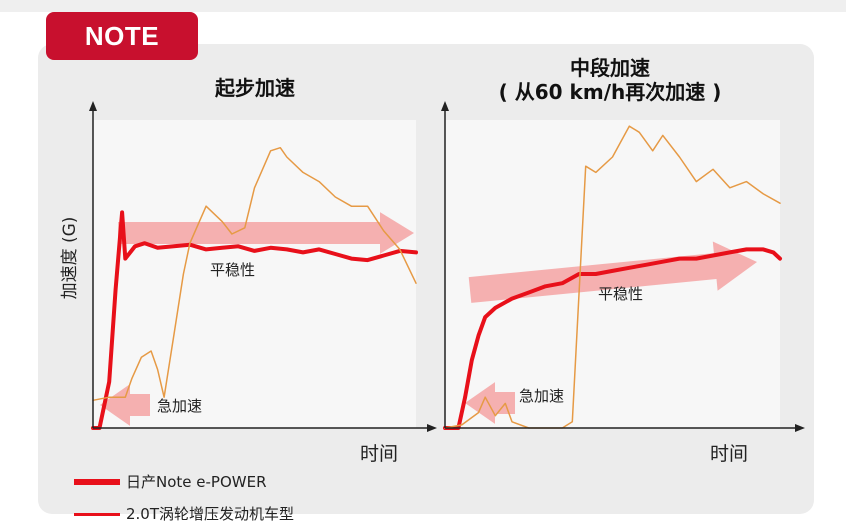 The height and width of the screenshot is (529, 846). I want to click on chart-title-right: 中段加速( 从60 km/h再次加速 ), so click(610, 80).